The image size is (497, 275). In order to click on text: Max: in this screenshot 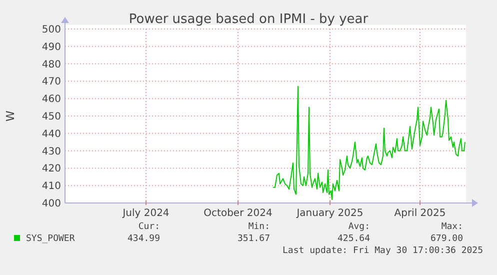, I will do `click(452, 227)`.